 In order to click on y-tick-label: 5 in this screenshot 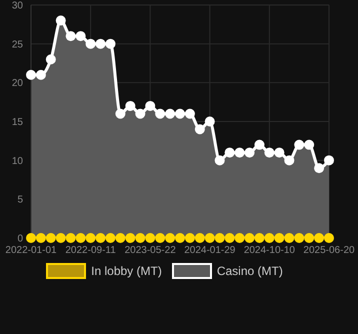, I will do `click(20, 200)`.